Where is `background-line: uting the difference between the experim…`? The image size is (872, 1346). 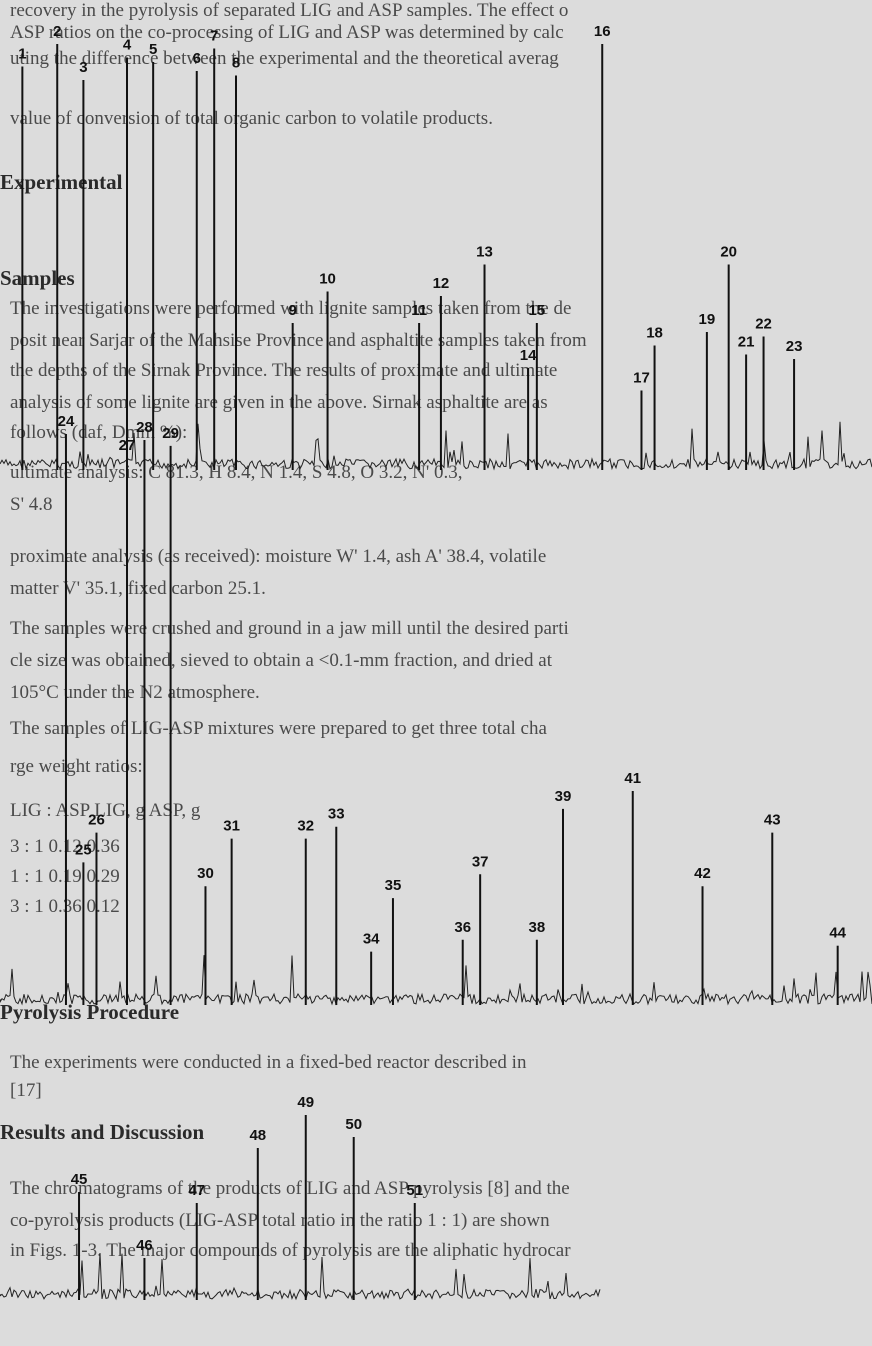 background-line: uting the difference between the experim… is located at coordinates (284, 58).